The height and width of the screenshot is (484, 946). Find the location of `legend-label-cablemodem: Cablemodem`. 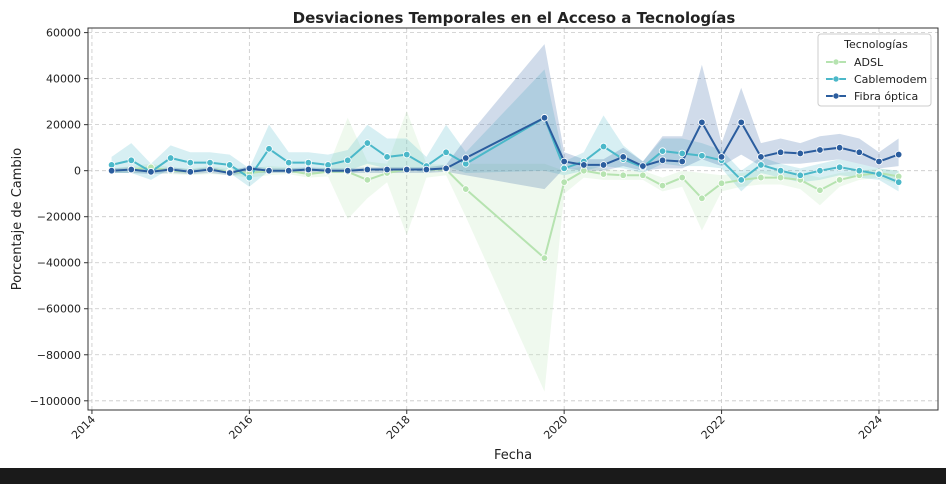

legend-label-cablemodem: Cablemodem is located at coordinates (890, 79).